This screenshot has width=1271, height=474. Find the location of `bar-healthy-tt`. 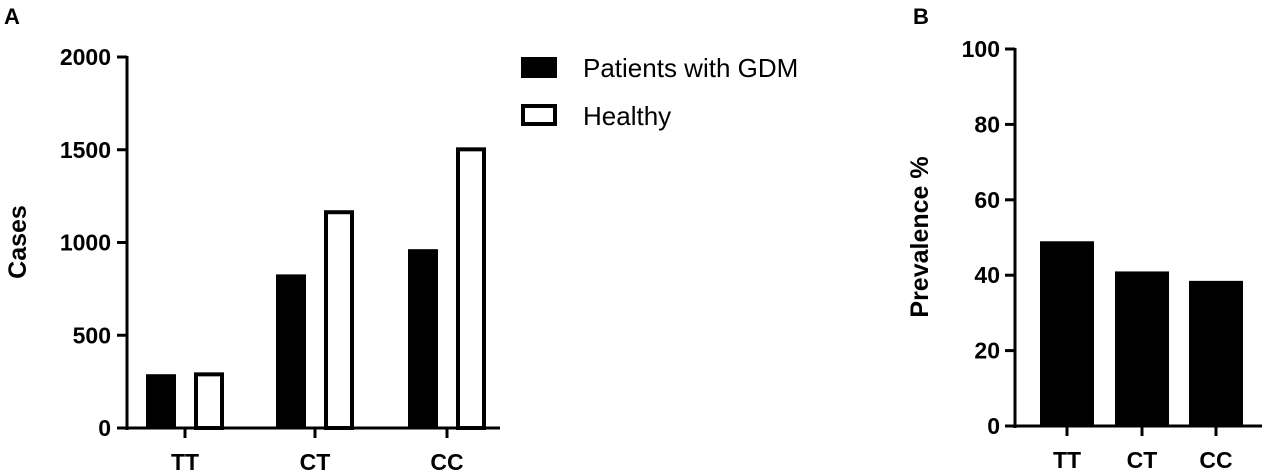

bar-healthy-tt is located at coordinates (209, 401).